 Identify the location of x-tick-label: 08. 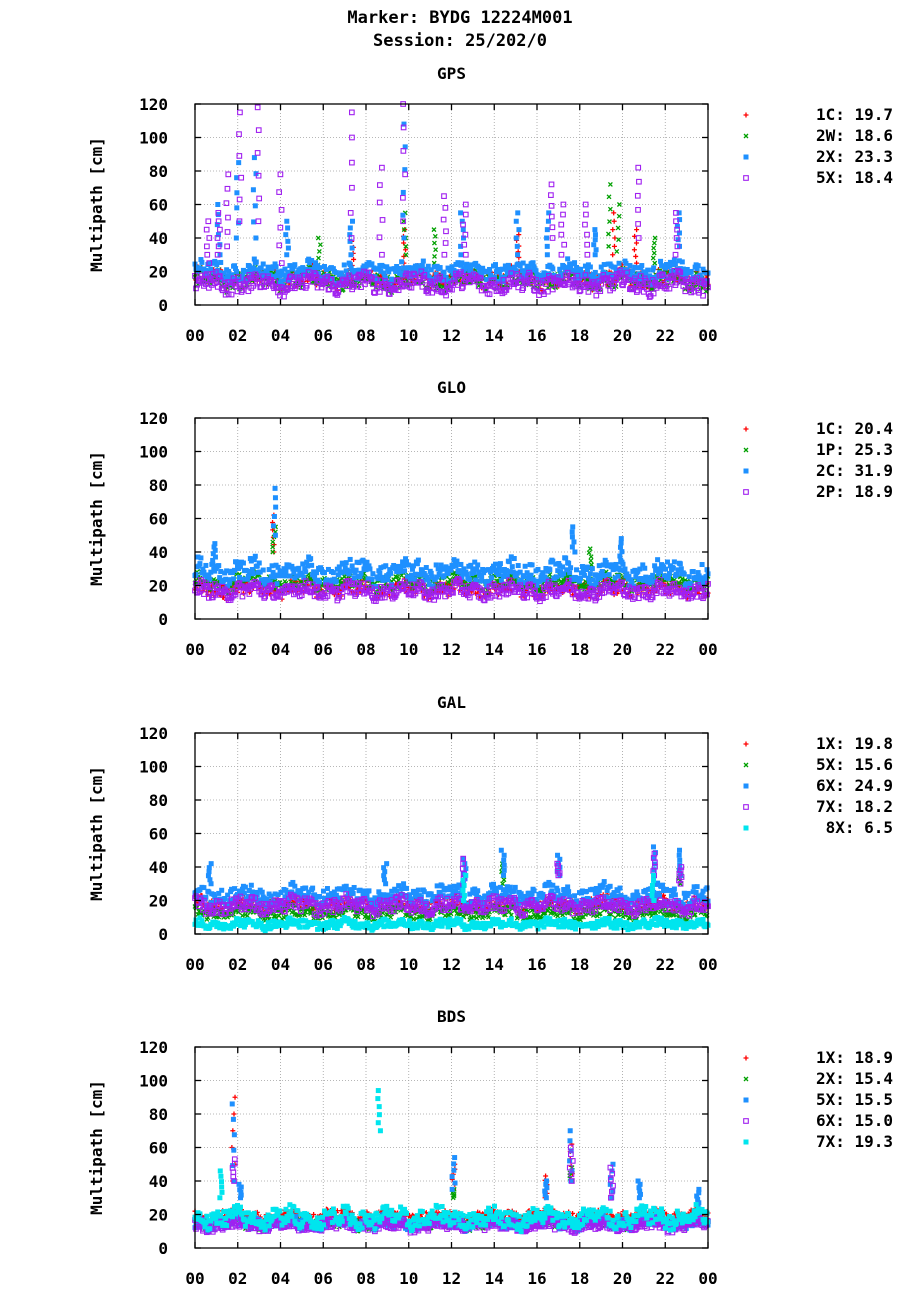
(365, 649).